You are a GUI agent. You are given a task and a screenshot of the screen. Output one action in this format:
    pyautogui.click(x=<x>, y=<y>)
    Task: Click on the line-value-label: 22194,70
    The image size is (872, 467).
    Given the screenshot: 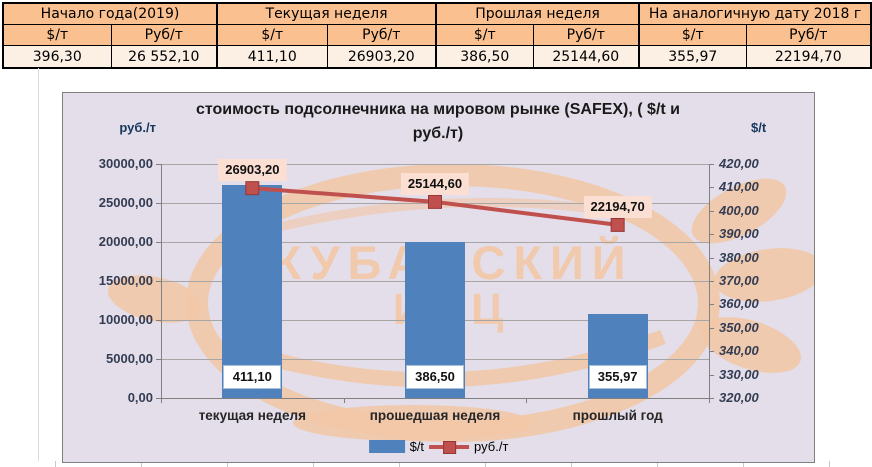 What is the action you would take?
    pyautogui.click(x=617, y=206)
    